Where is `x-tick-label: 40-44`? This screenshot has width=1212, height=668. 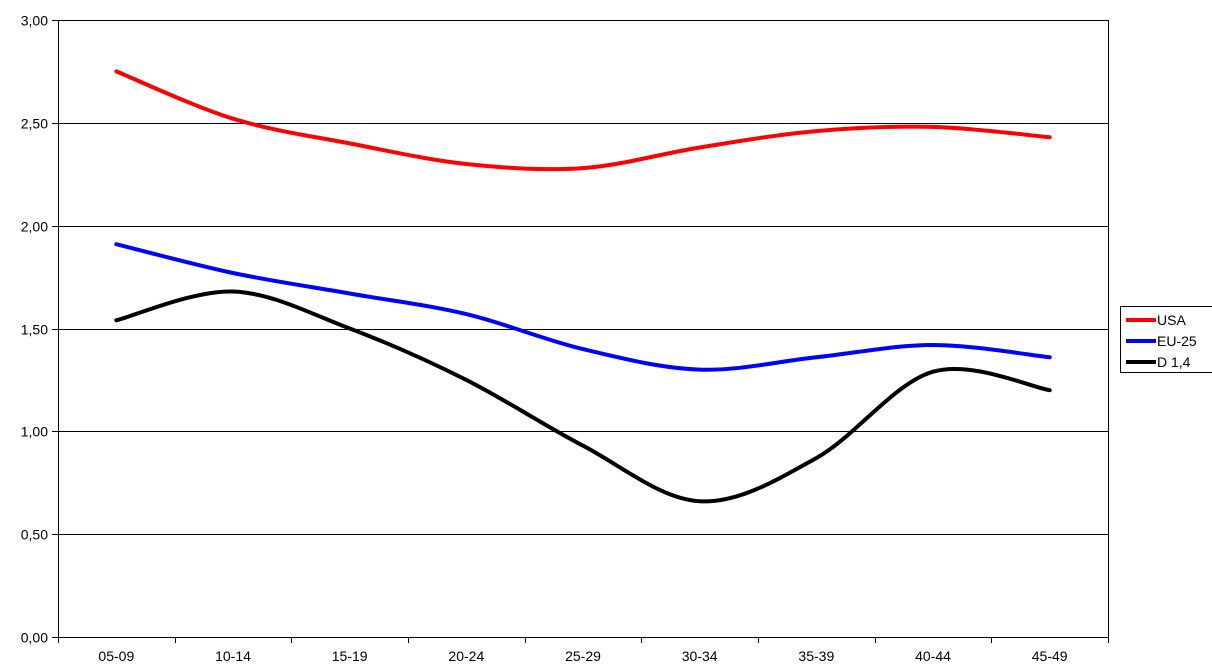
x-tick-label: 40-44 is located at coordinates (933, 656).